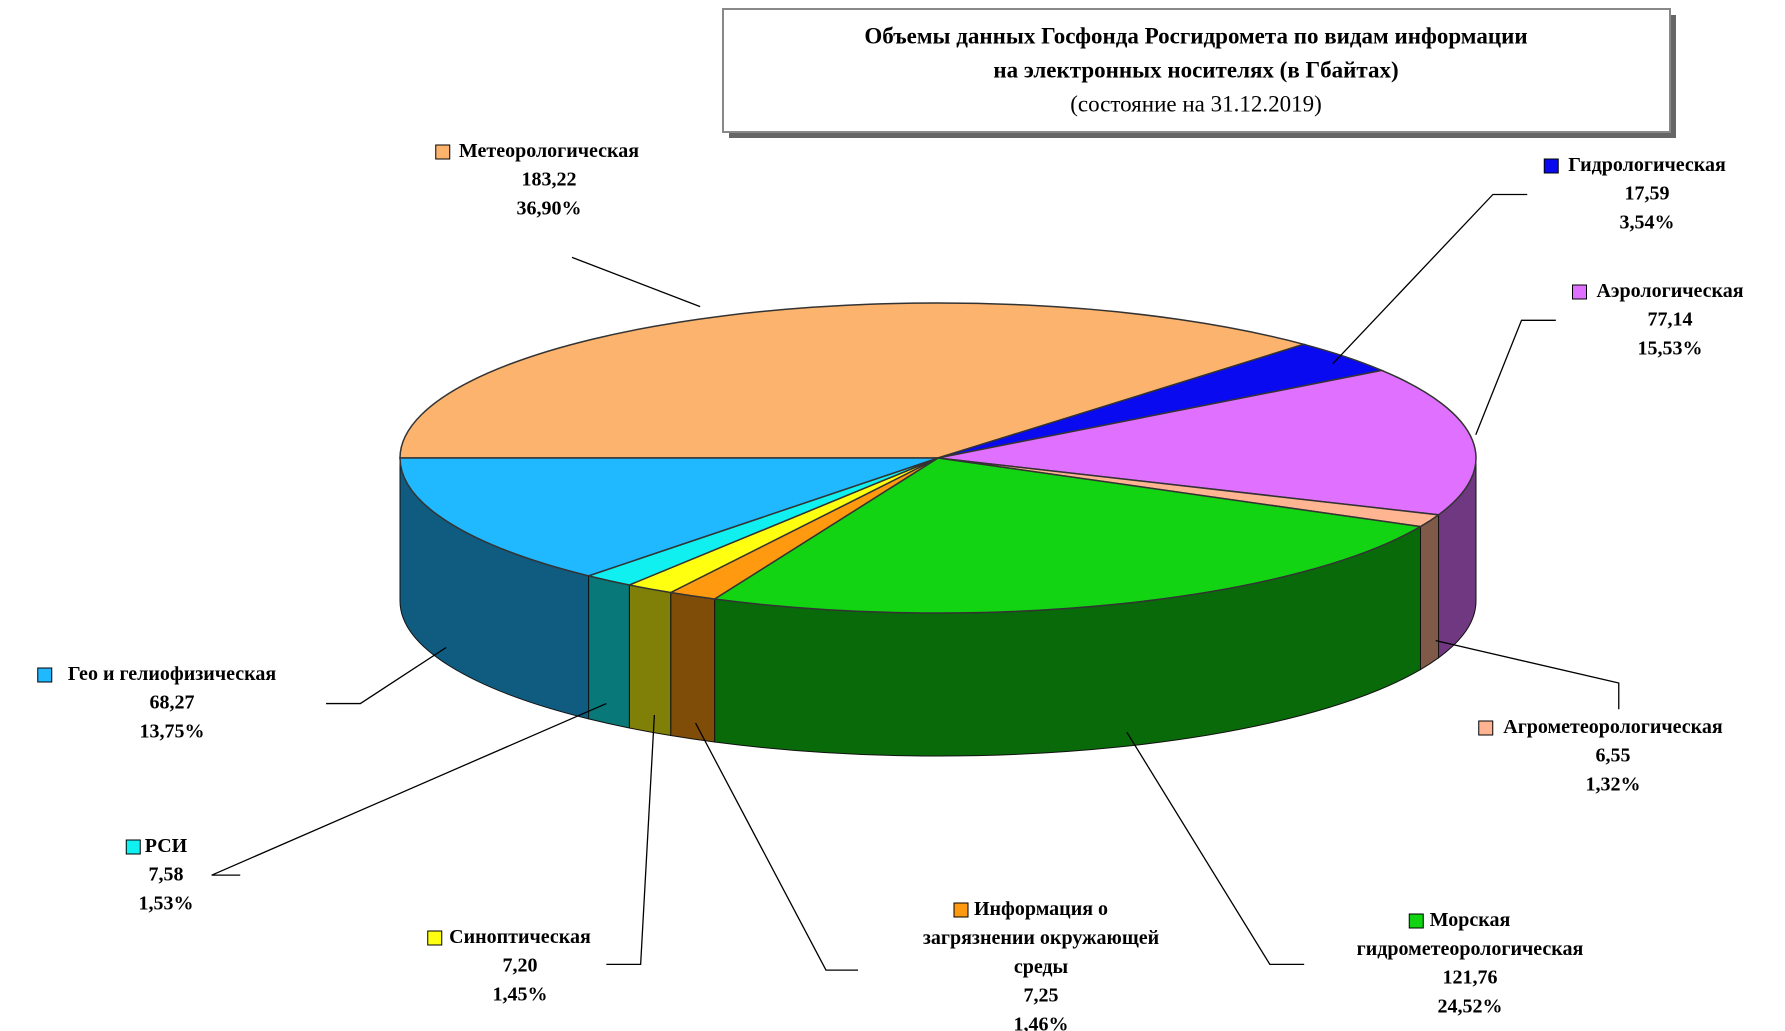  Describe the element at coordinates (1196, 103) in the screenshot. I see `chart-subtitle: (состояние на 31.12.2019)` at that location.